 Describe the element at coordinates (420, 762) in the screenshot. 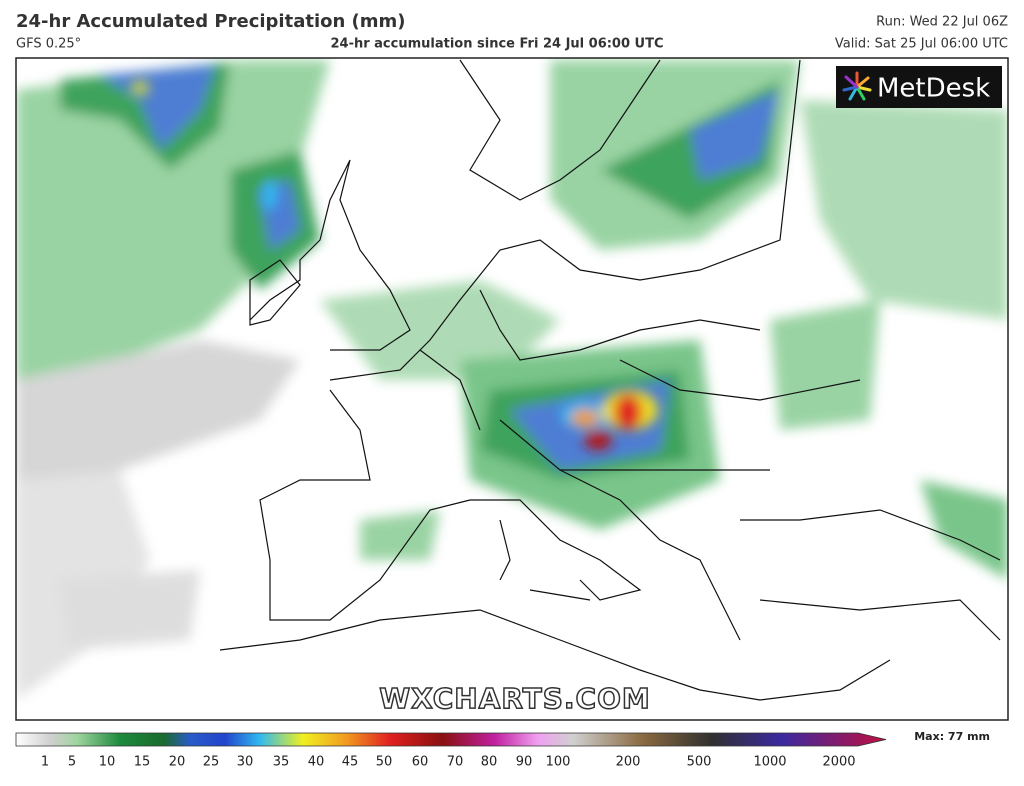

I see `colorbar-label: 60` at that location.